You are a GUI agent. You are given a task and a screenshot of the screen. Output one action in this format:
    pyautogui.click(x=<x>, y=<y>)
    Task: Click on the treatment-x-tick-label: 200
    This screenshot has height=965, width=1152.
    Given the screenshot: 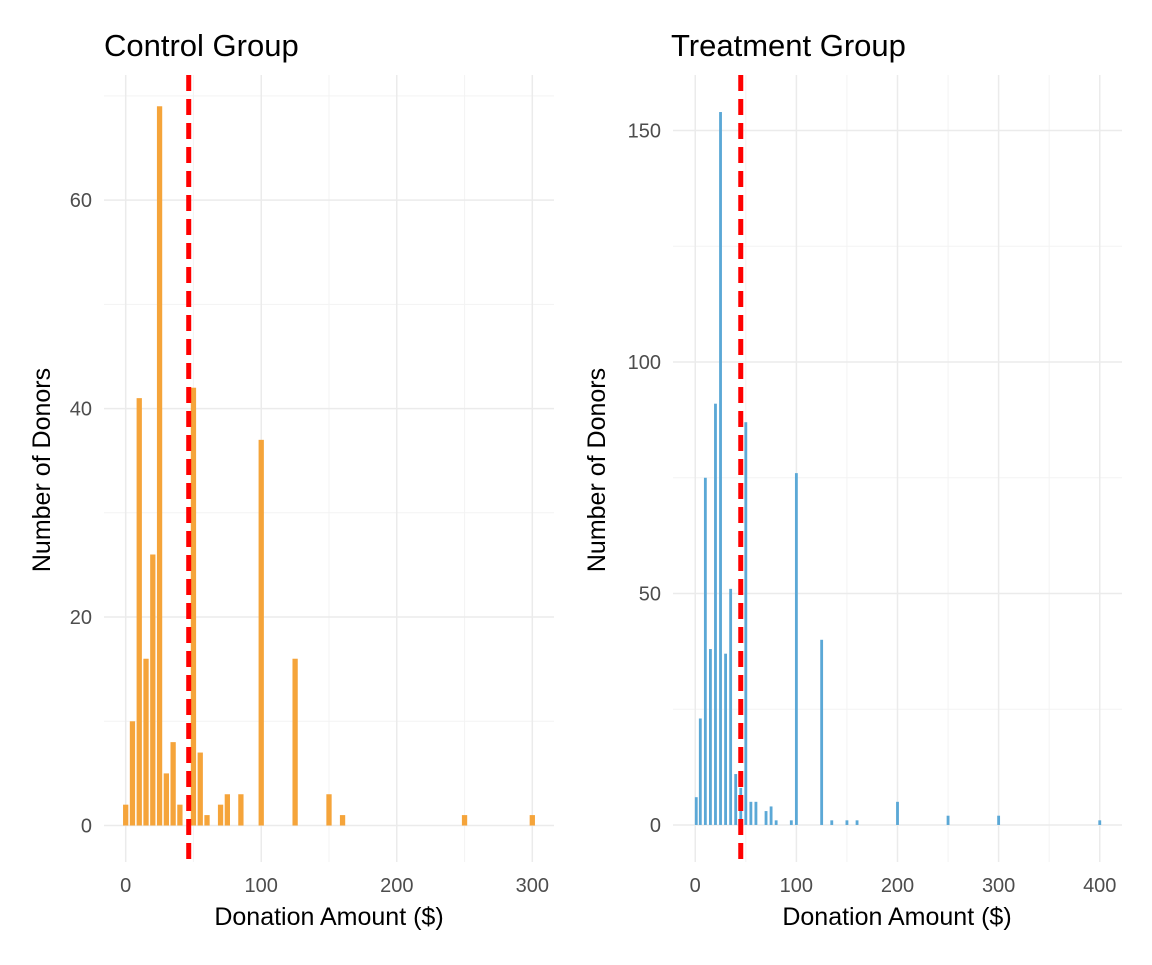 What is the action you would take?
    pyautogui.click(x=897, y=886)
    